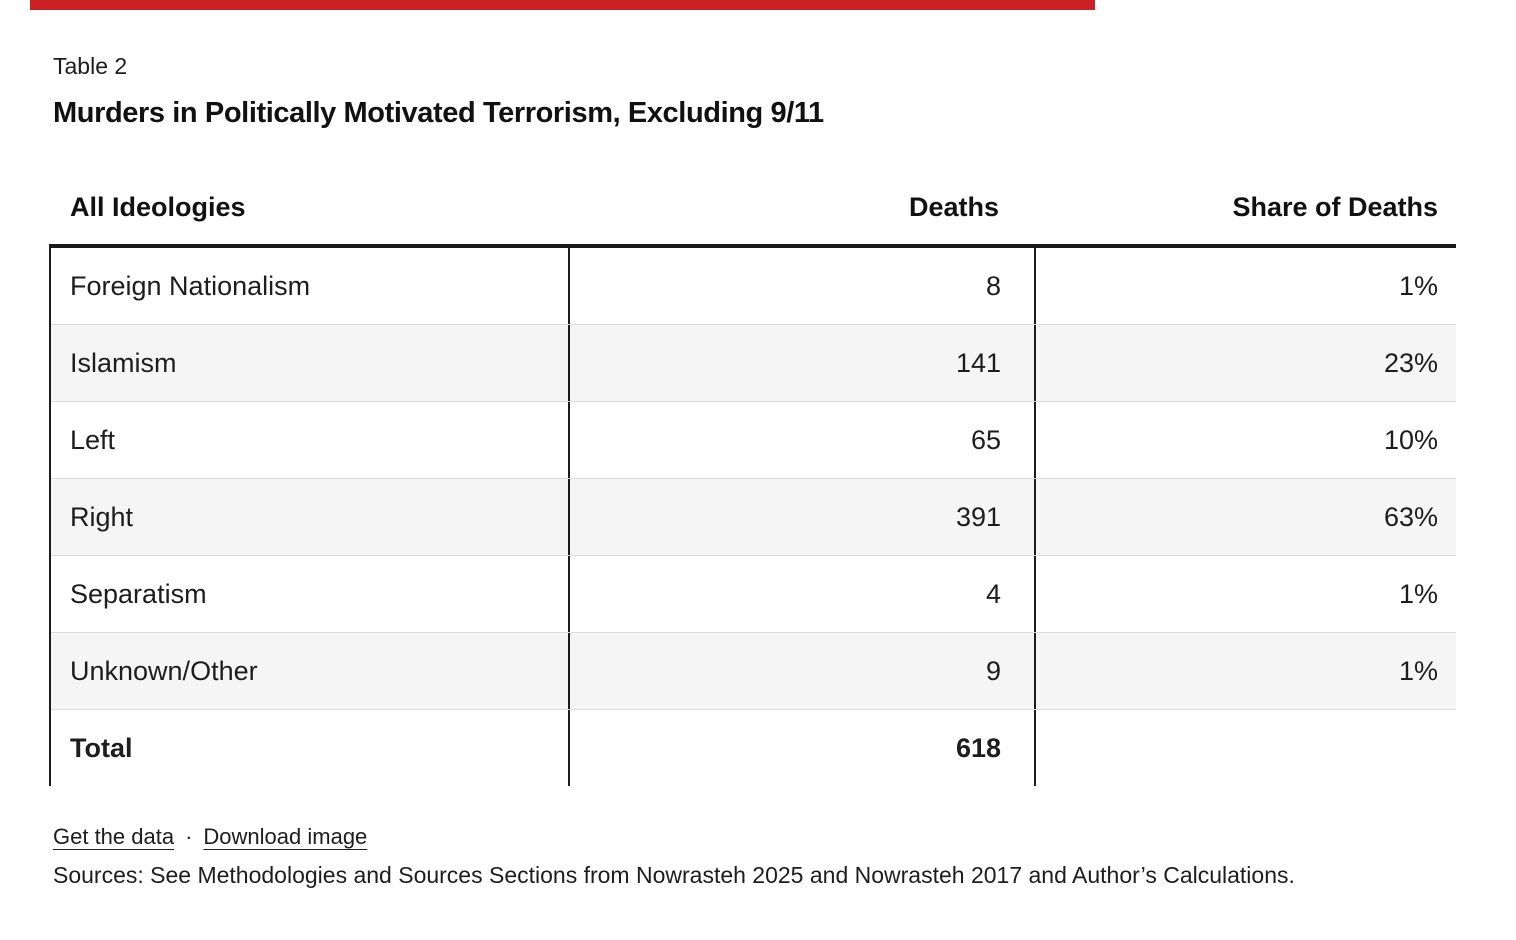 This screenshot has height=940, width=1516. I want to click on table-row-foreign-nationalism: Foreign Nationalism 8 1%, so click(753, 286).